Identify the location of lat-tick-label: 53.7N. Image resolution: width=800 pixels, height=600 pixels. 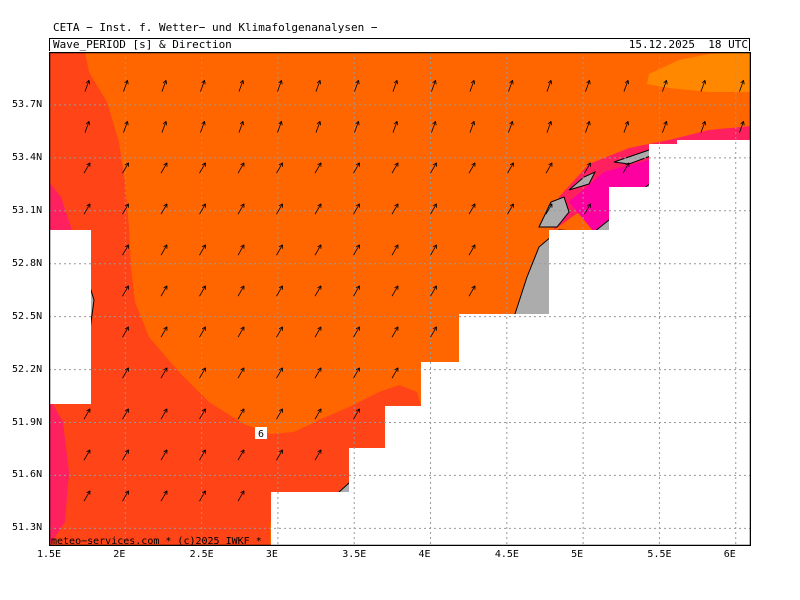
(27, 104).